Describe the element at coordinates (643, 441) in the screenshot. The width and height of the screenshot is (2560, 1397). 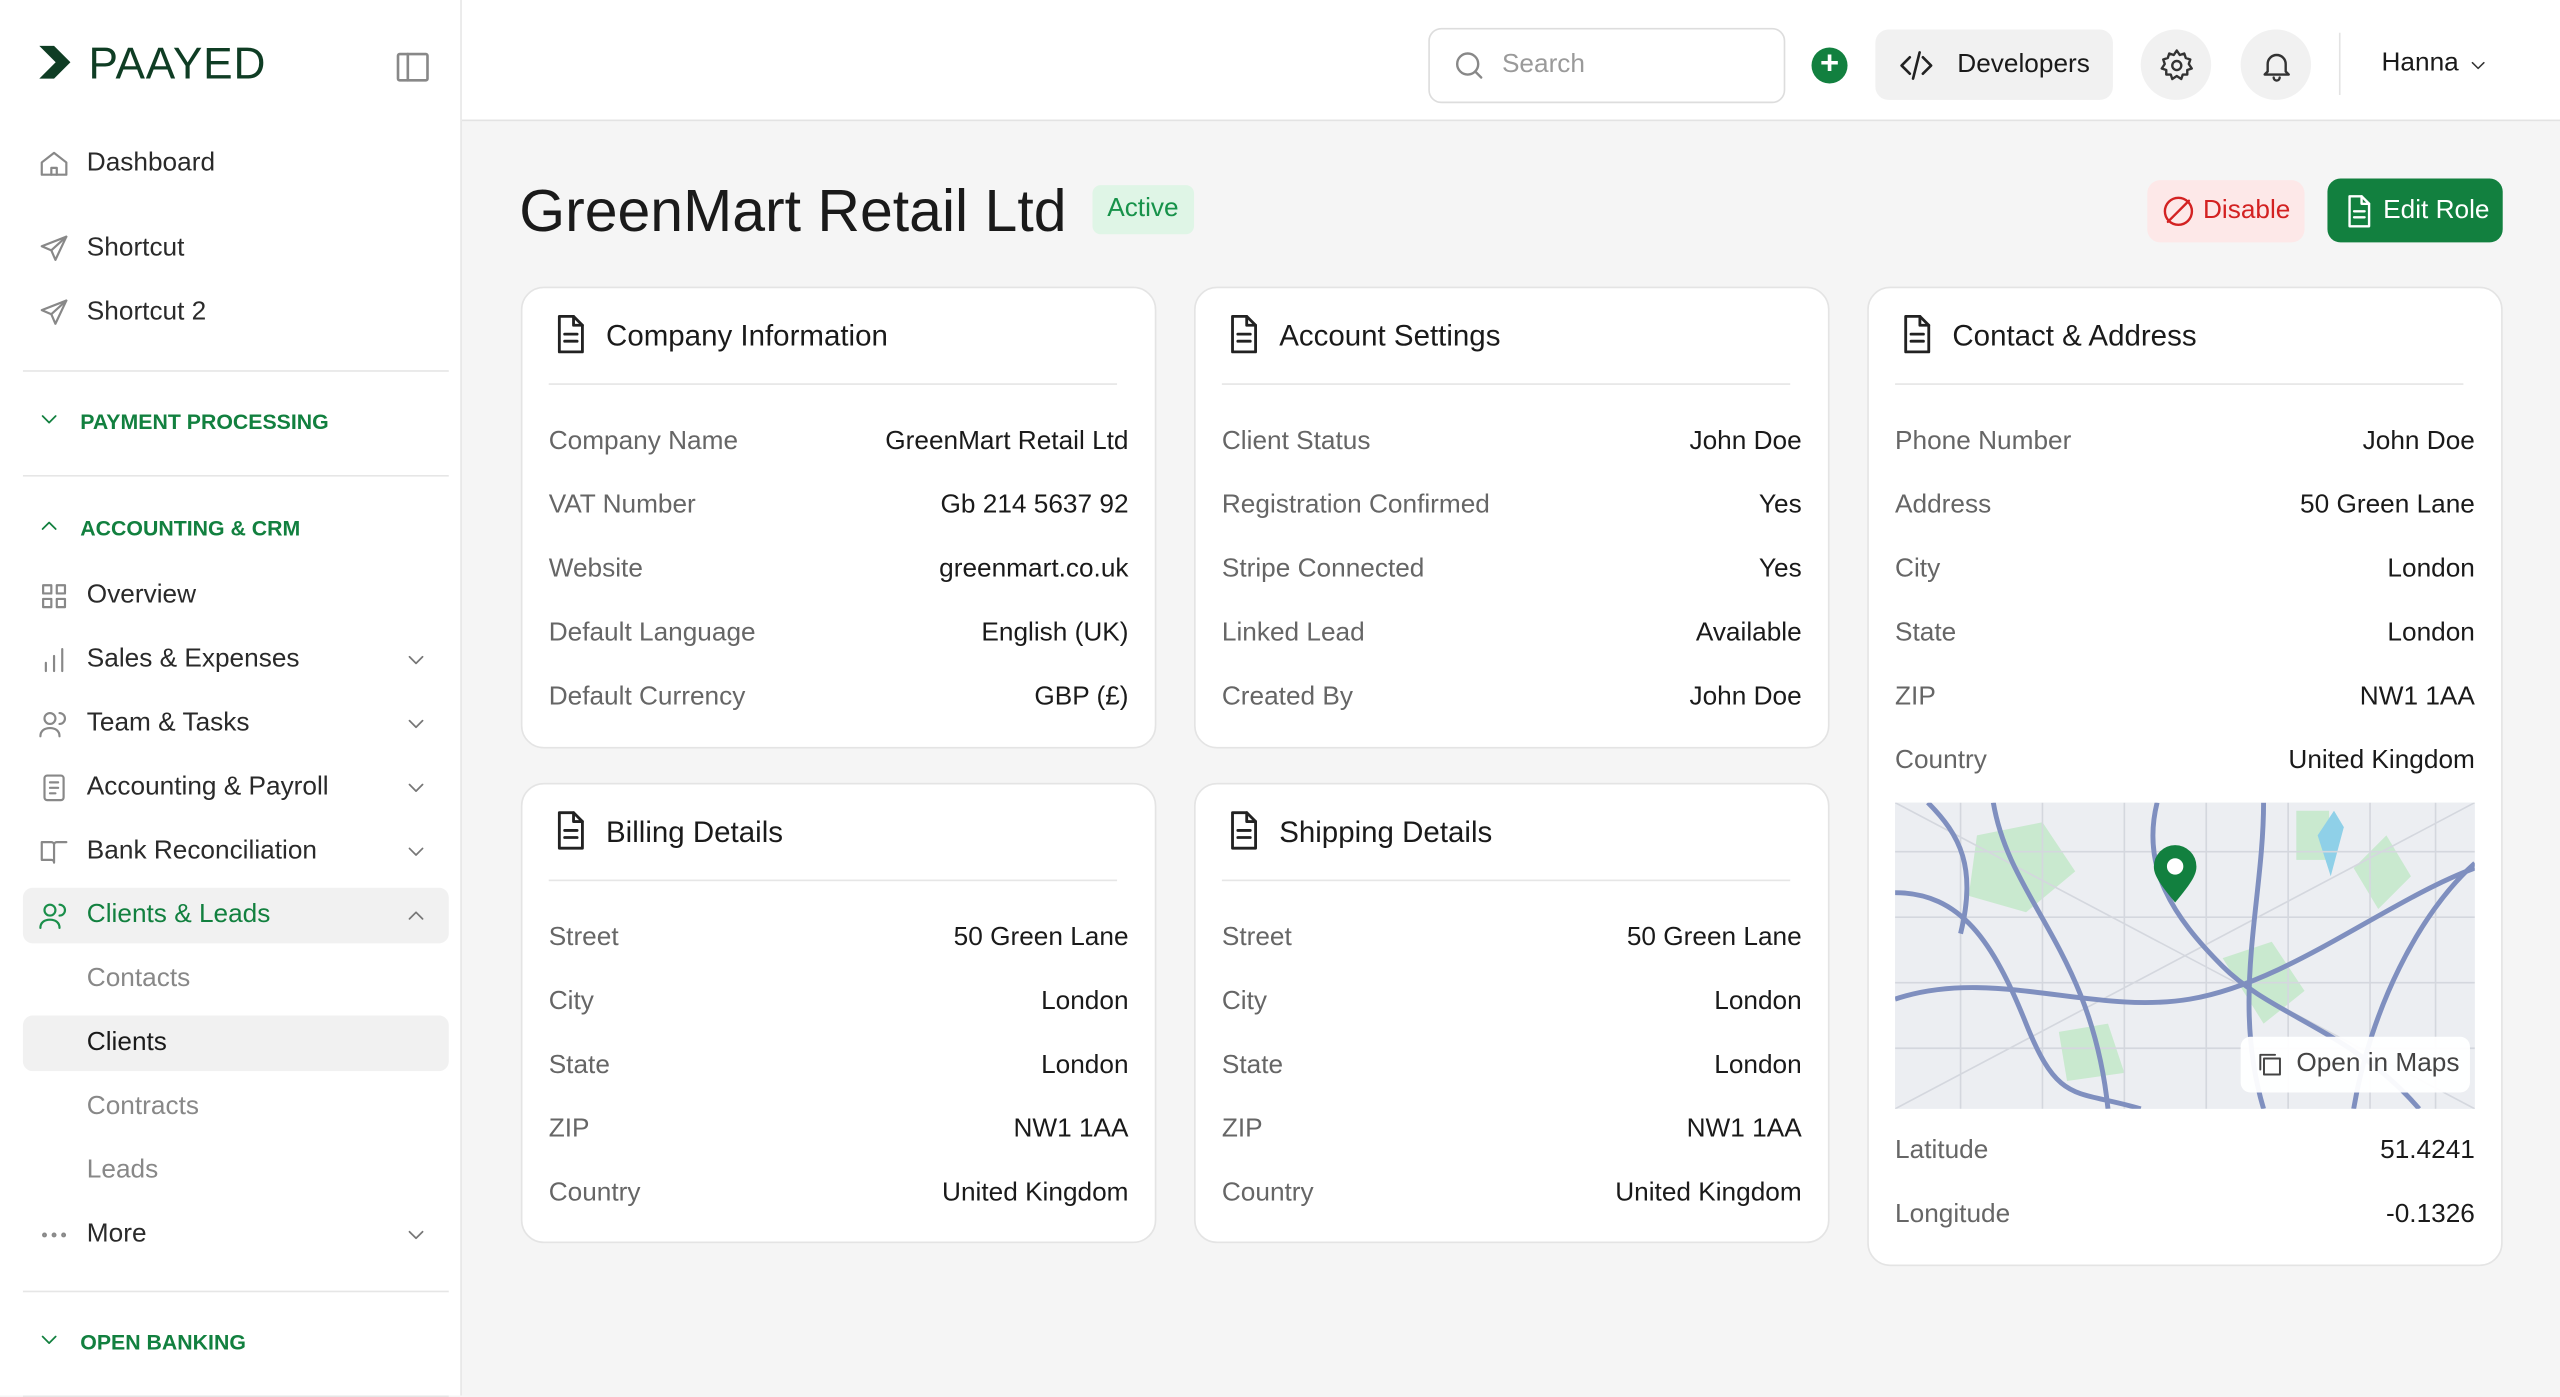
I see `field-label: Company Name` at that location.